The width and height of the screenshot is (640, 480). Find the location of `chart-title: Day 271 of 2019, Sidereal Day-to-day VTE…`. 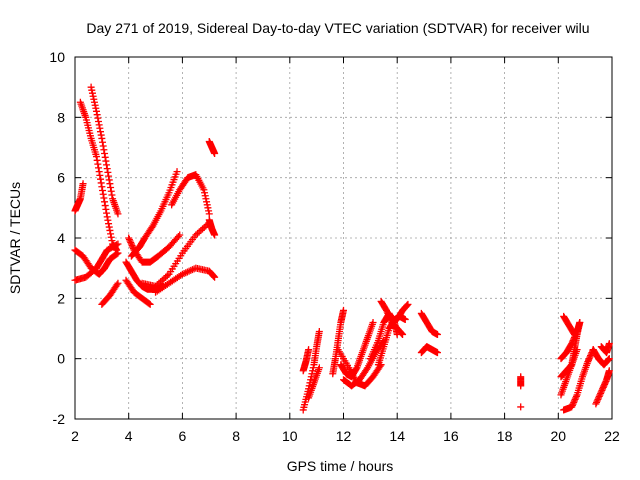

chart-title: Day 271 of 2019, Sidereal Day-to-day VTE… is located at coordinates (337, 28).